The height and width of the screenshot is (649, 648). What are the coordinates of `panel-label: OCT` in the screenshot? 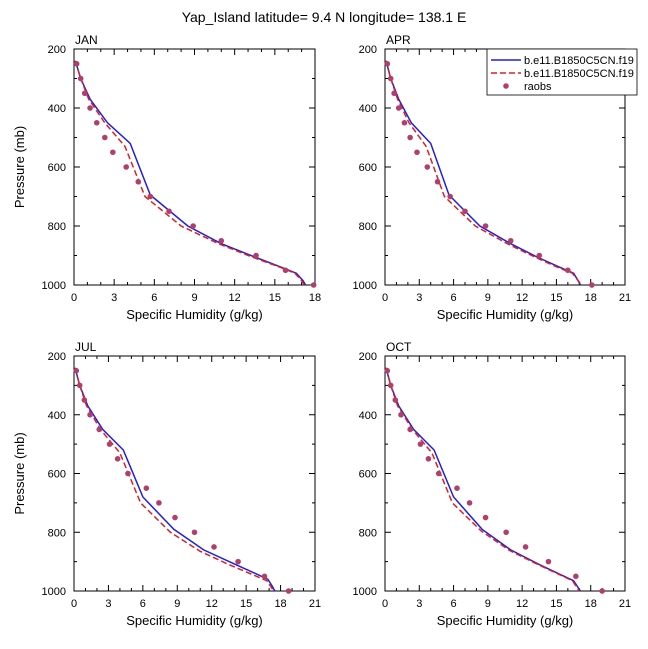 It's located at (399, 347).